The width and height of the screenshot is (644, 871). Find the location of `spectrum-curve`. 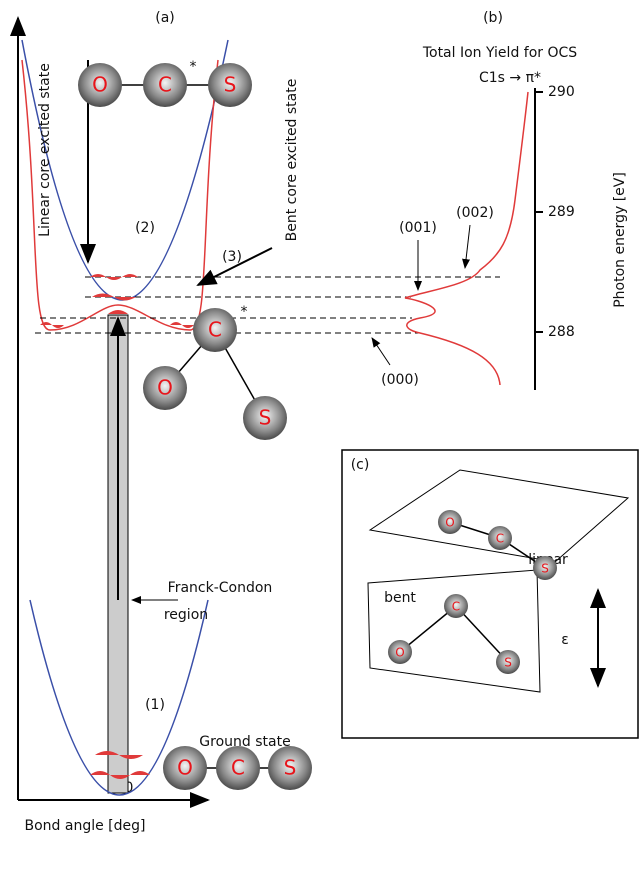

spectrum-curve is located at coordinates (466, 238).